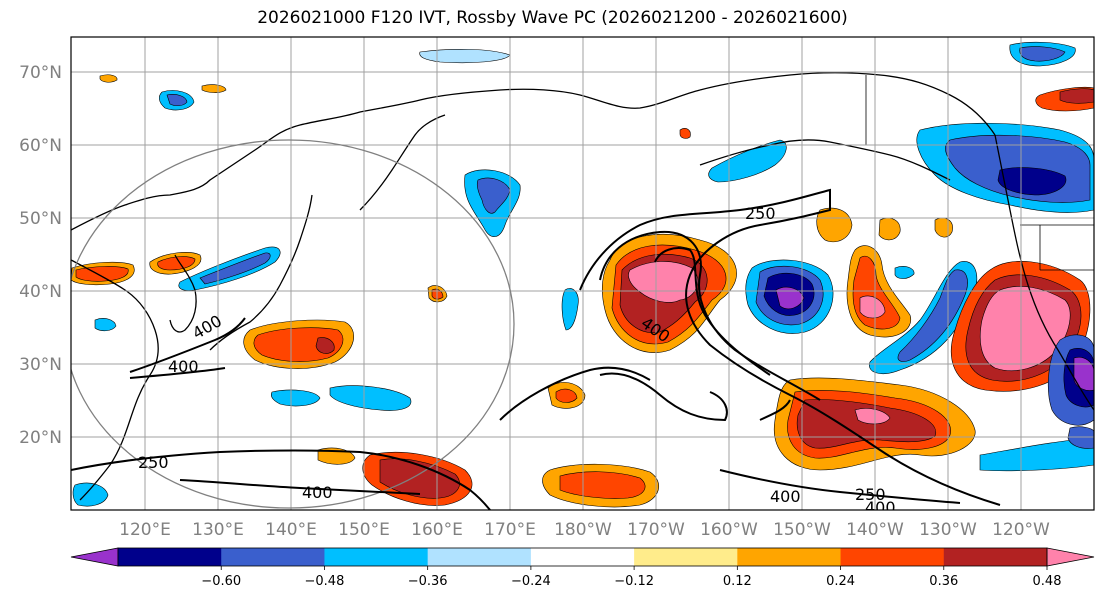 The height and width of the screenshot is (604, 1105). I want to click on latitude-axis: 70°N 60°N 50°N 40°N 30°N 20°N, so click(40, 255).